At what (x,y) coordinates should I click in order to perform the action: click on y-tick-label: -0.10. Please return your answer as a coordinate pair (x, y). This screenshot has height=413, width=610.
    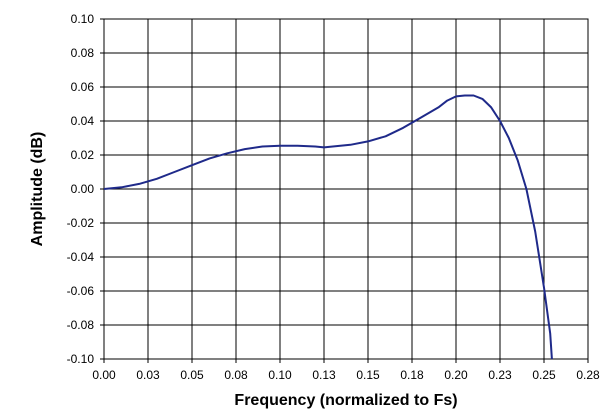
    Looking at the image, I should click on (81, 359).